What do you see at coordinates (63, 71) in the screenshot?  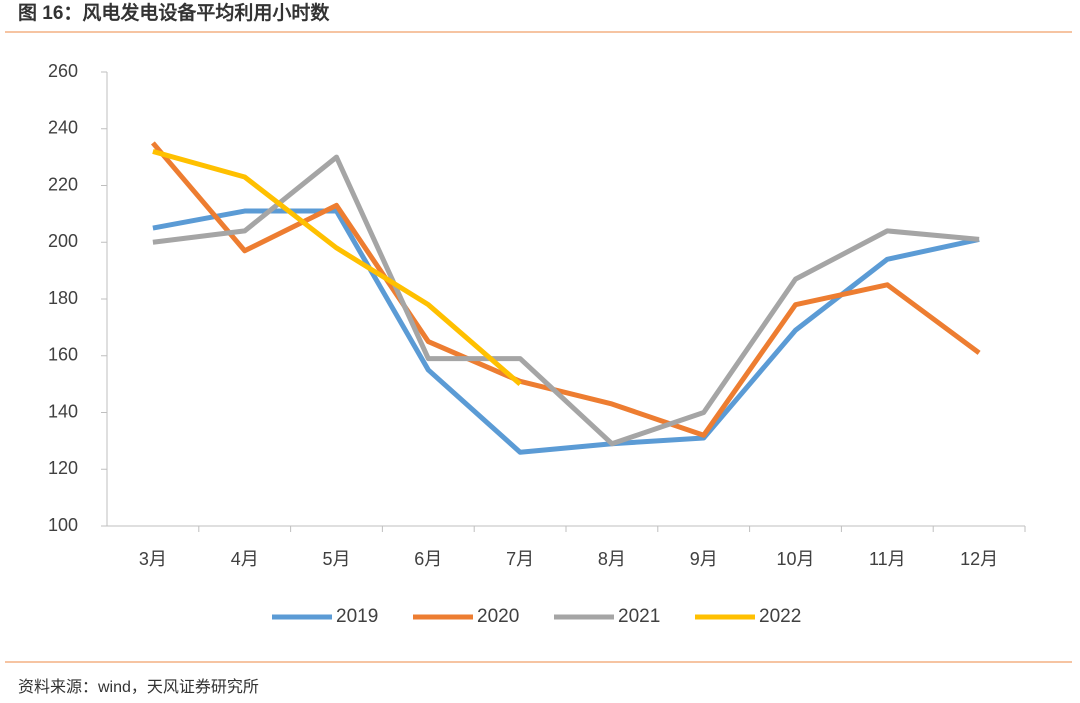 I see `y-tick-label: 260` at bounding box center [63, 71].